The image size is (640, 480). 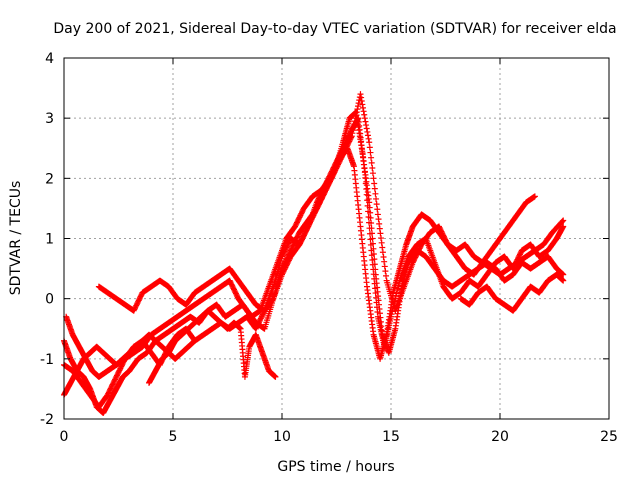 I want to click on x-tick-label: 0, so click(x=64, y=437).